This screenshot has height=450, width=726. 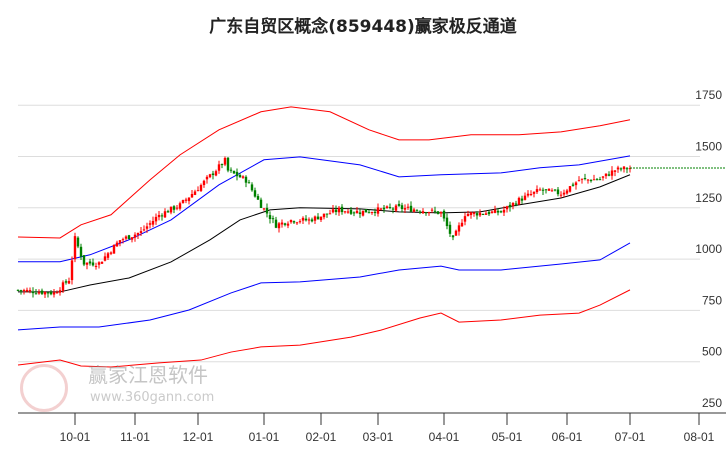 What do you see at coordinates (378, 437) in the screenshot?
I see `x-tick-label: 03-01` at bounding box center [378, 437].